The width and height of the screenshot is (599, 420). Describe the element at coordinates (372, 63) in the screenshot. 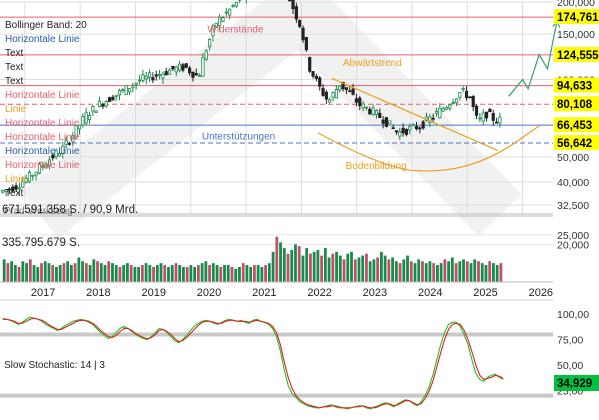

I see `annotation-label: Abwärtstrend` at that location.